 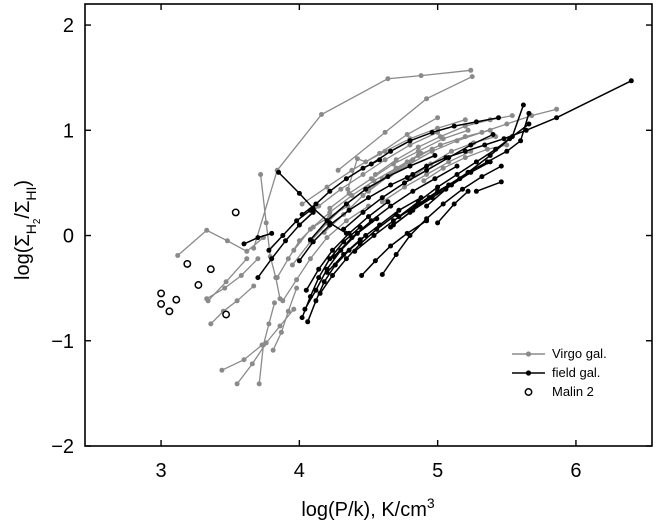 What do you see at coordinates (68, 26) in the screenshot?
I see `y-tick-label: 2` at bounding box center [68, 26].